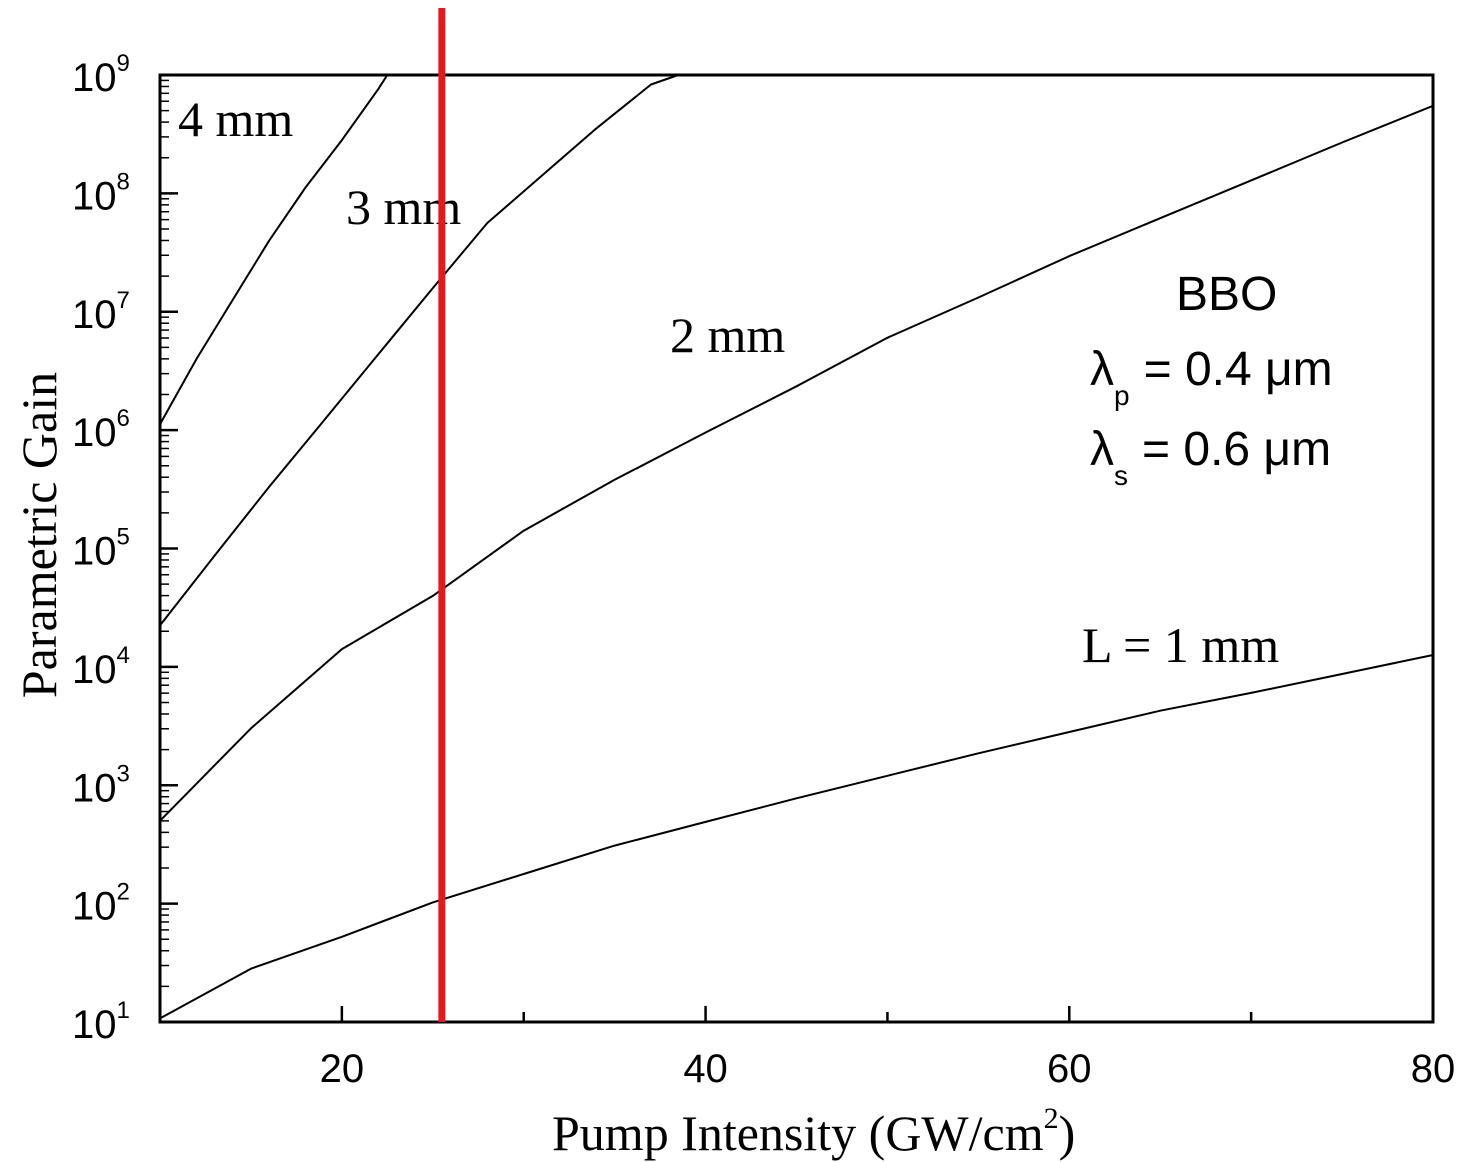 The image size is (1468, 1162). Describe the element at coordinates (123, 181) in the screenshot. I see `y-tick-exponent: 8` at that location.